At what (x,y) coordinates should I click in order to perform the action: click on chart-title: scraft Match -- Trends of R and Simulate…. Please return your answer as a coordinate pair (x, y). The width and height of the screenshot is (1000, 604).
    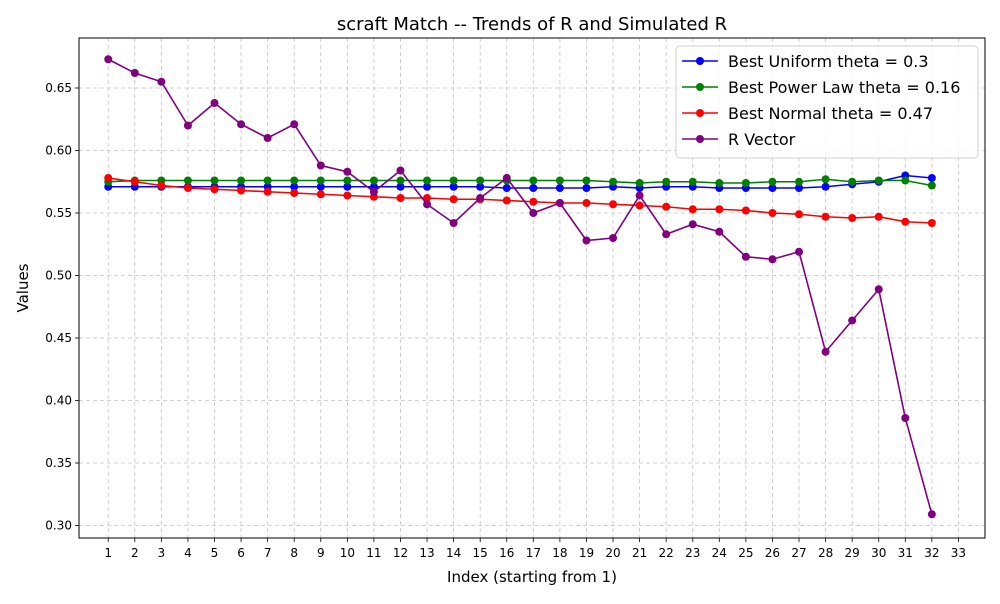
    Looking at the image, I should click on (532, 24).